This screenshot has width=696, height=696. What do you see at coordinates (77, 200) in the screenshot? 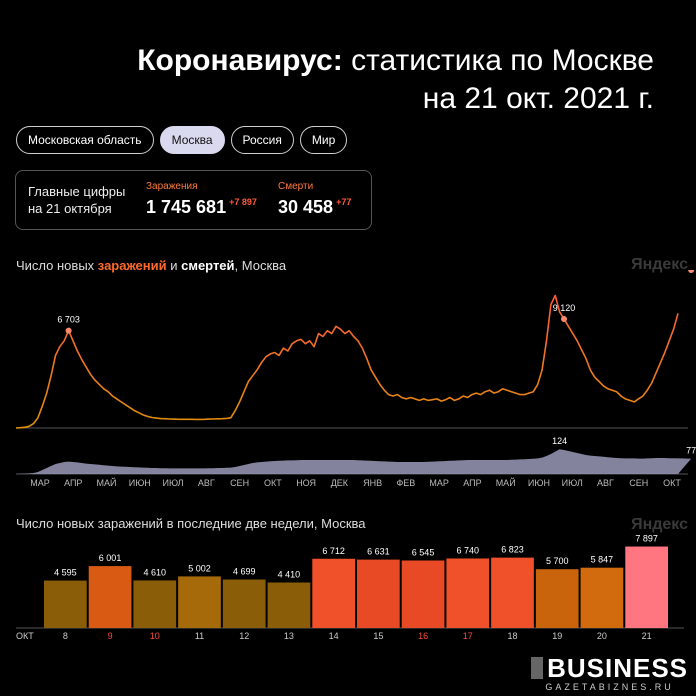
I see `summary-caption: Главные цифры на 21 октября` at bounding box center [77, 200].